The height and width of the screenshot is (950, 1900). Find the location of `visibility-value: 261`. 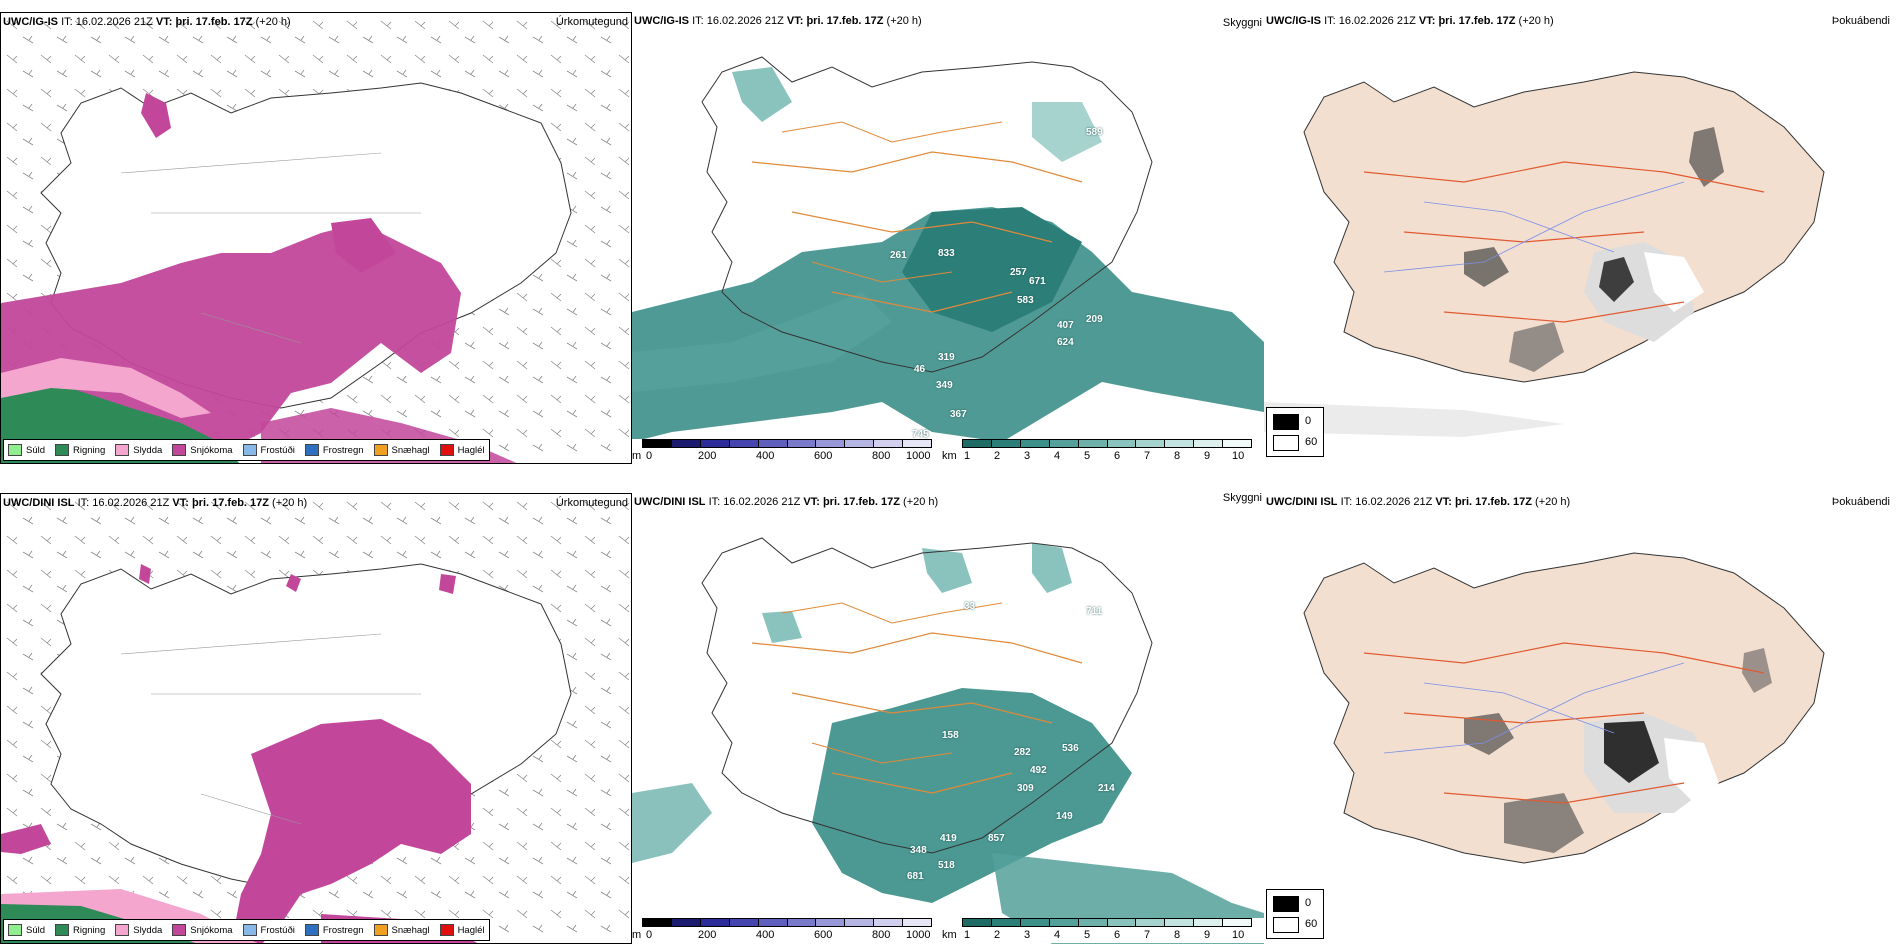

visibility-value: 261 is located at coordinates (898, 255).